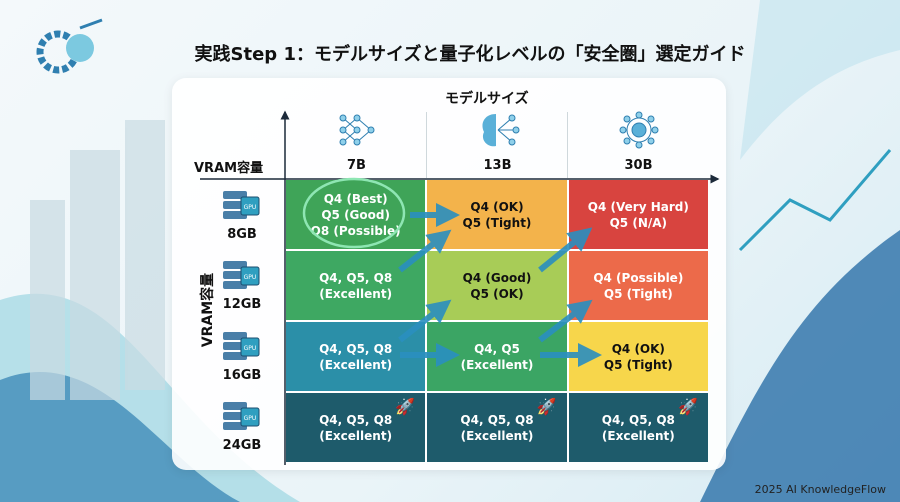  Describe the element at coordinates (229, 168) in the screenshot. I see `y-axis-head: VRAM容量` at that location.